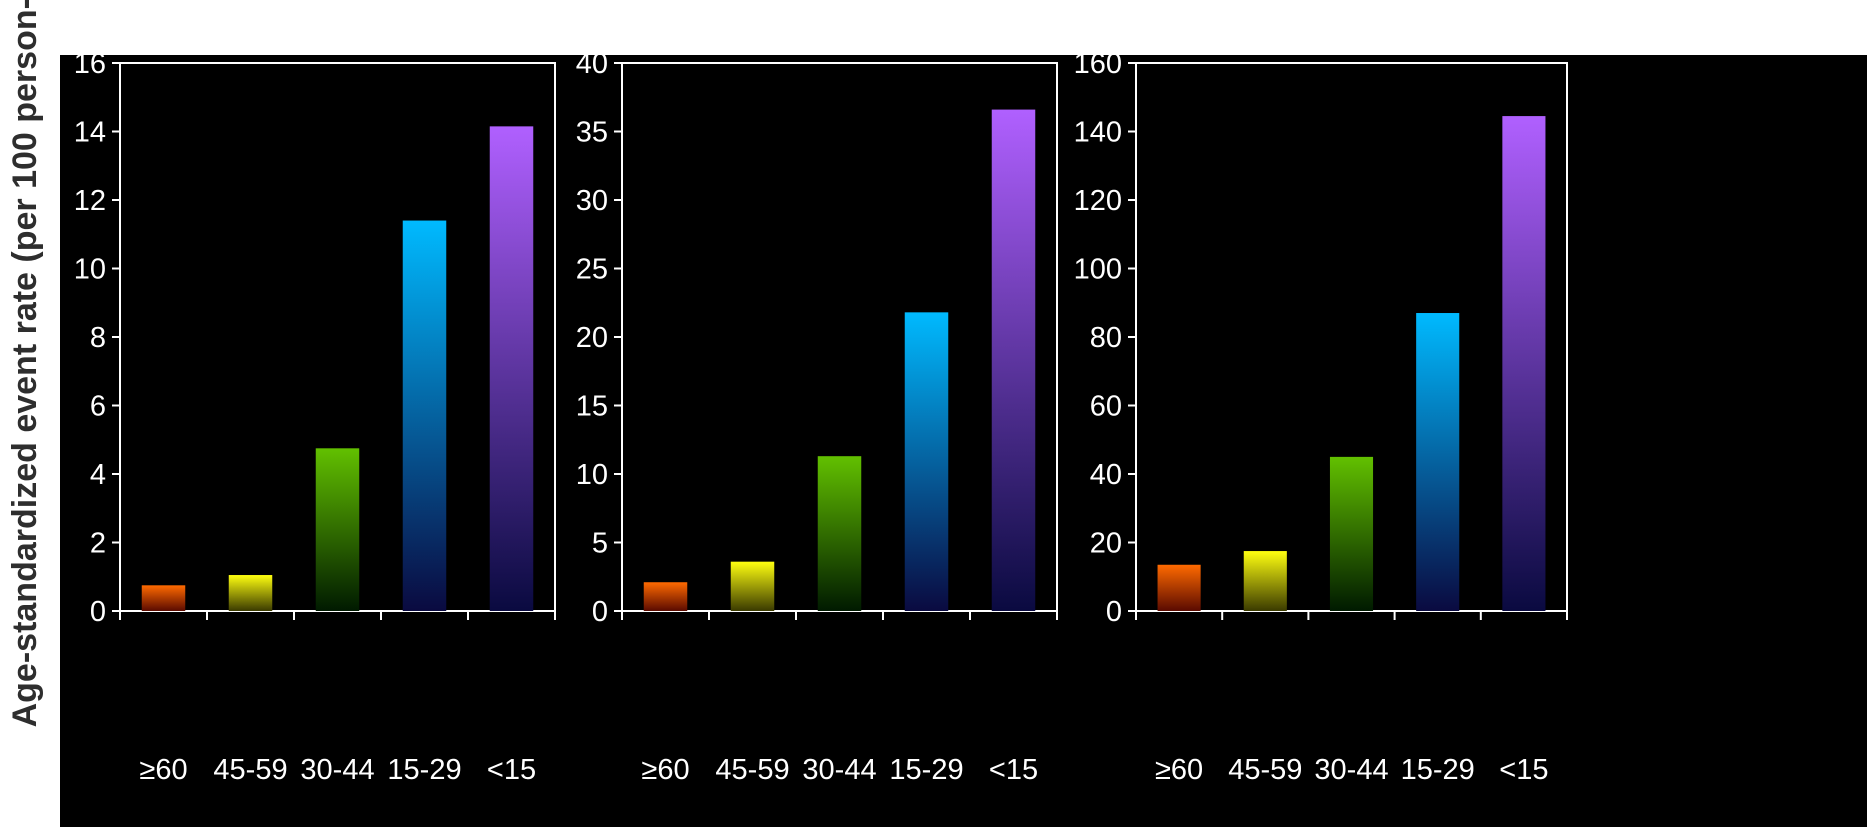  I want to click on y-tick-label: 120, so click(1098, 201).